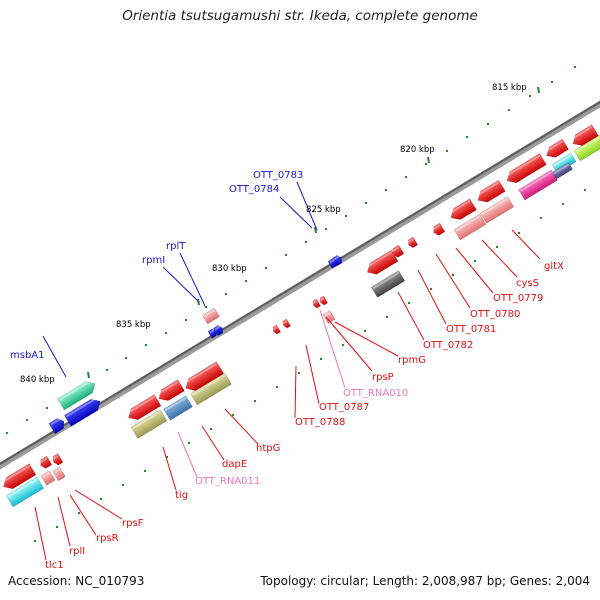 This screenshot has width=600, height=600. I want to click on gene-label: OTT_0788, so click(320, 422).